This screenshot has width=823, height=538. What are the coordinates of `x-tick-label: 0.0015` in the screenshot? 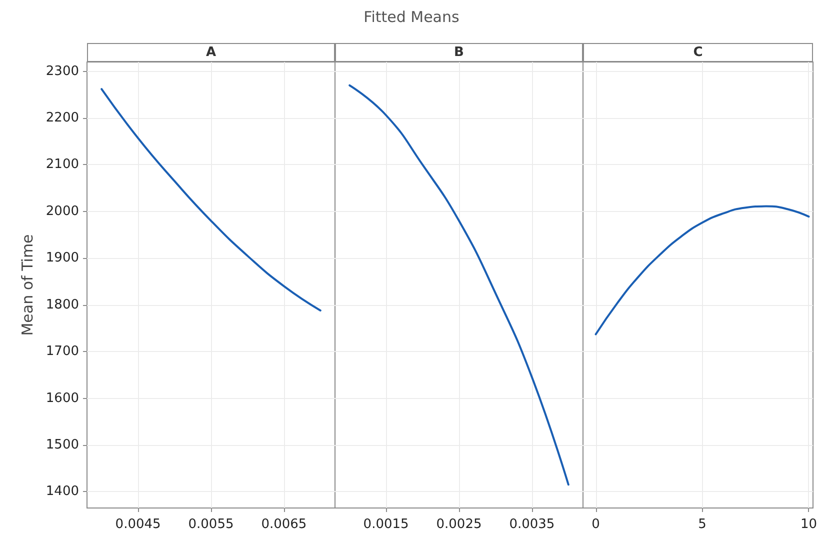 It's located at (386, 524).